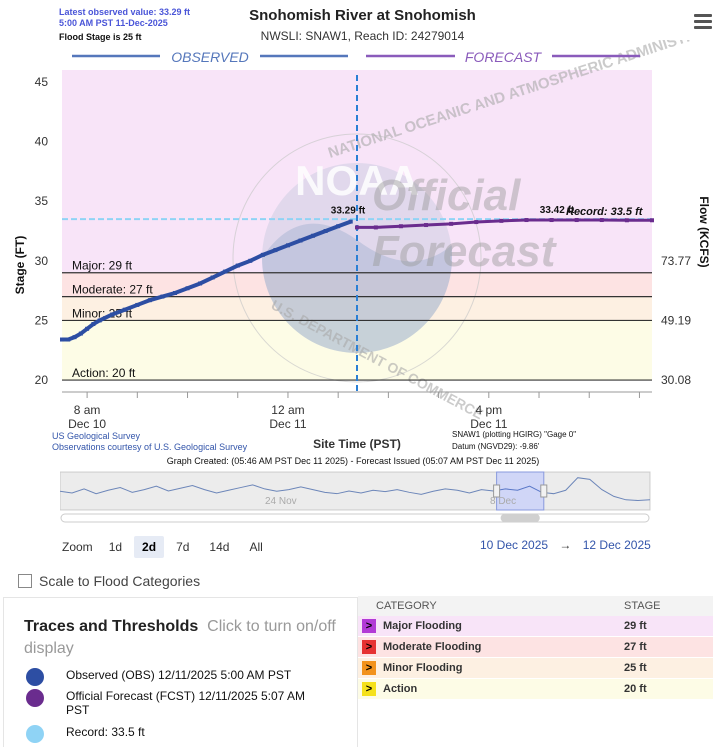  What do you see at coordinates (544, 491) in the screenshot?
I see `navigator-handle-right` at bounding box center [544, 491].